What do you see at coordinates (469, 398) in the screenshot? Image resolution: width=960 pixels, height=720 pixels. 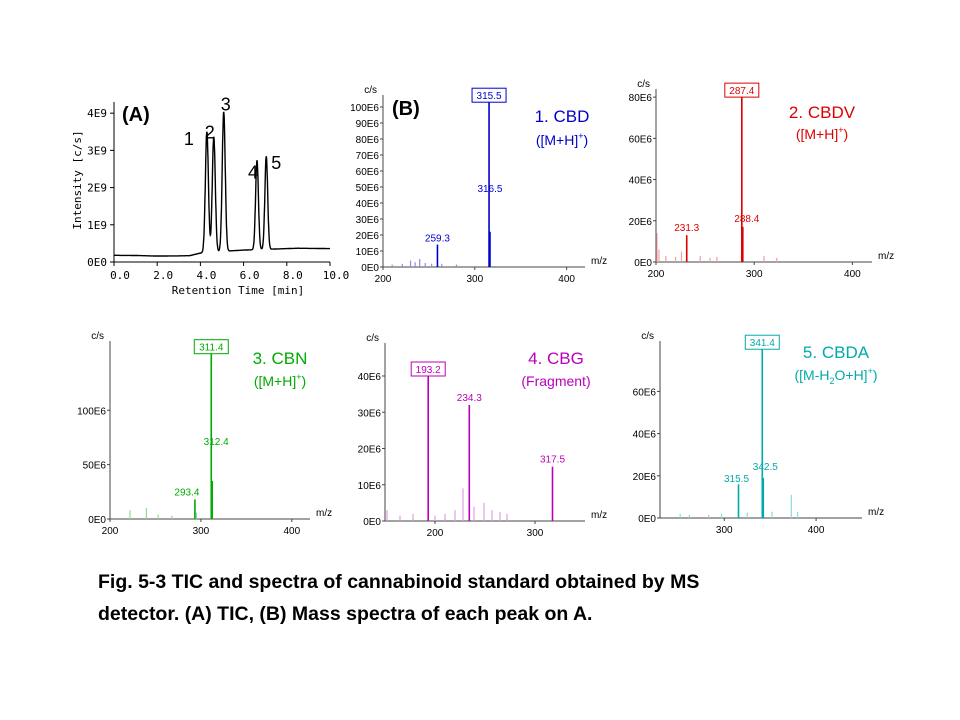 I see `cbg-peak-label: 234.3` at bounding box center [469, 398].